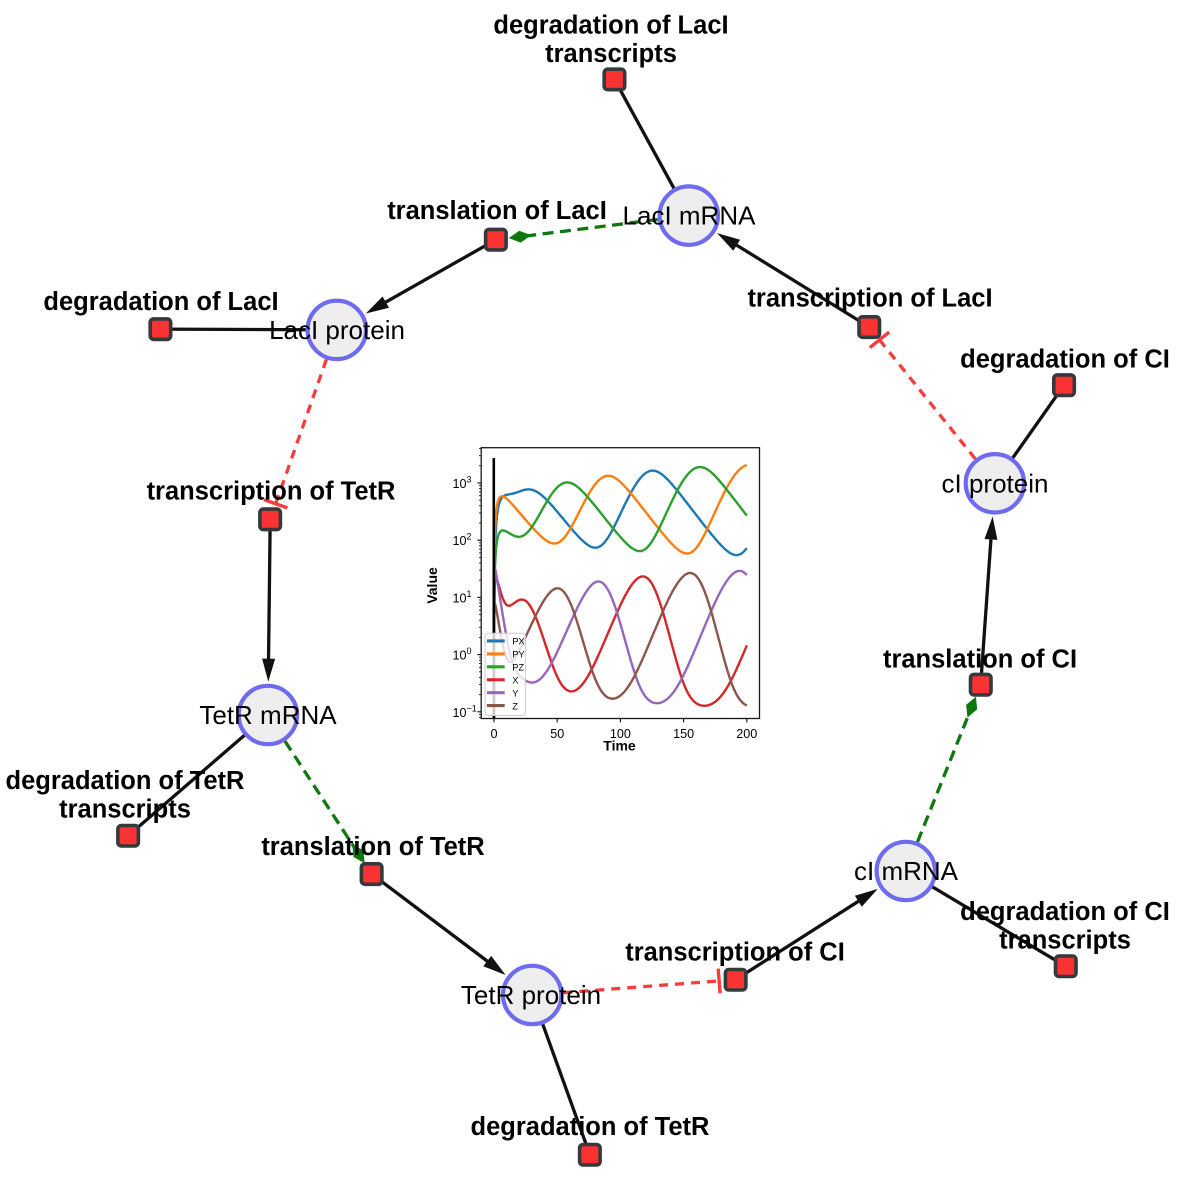  I want to click on svg-text: translation of TetR, so click(372, 847).